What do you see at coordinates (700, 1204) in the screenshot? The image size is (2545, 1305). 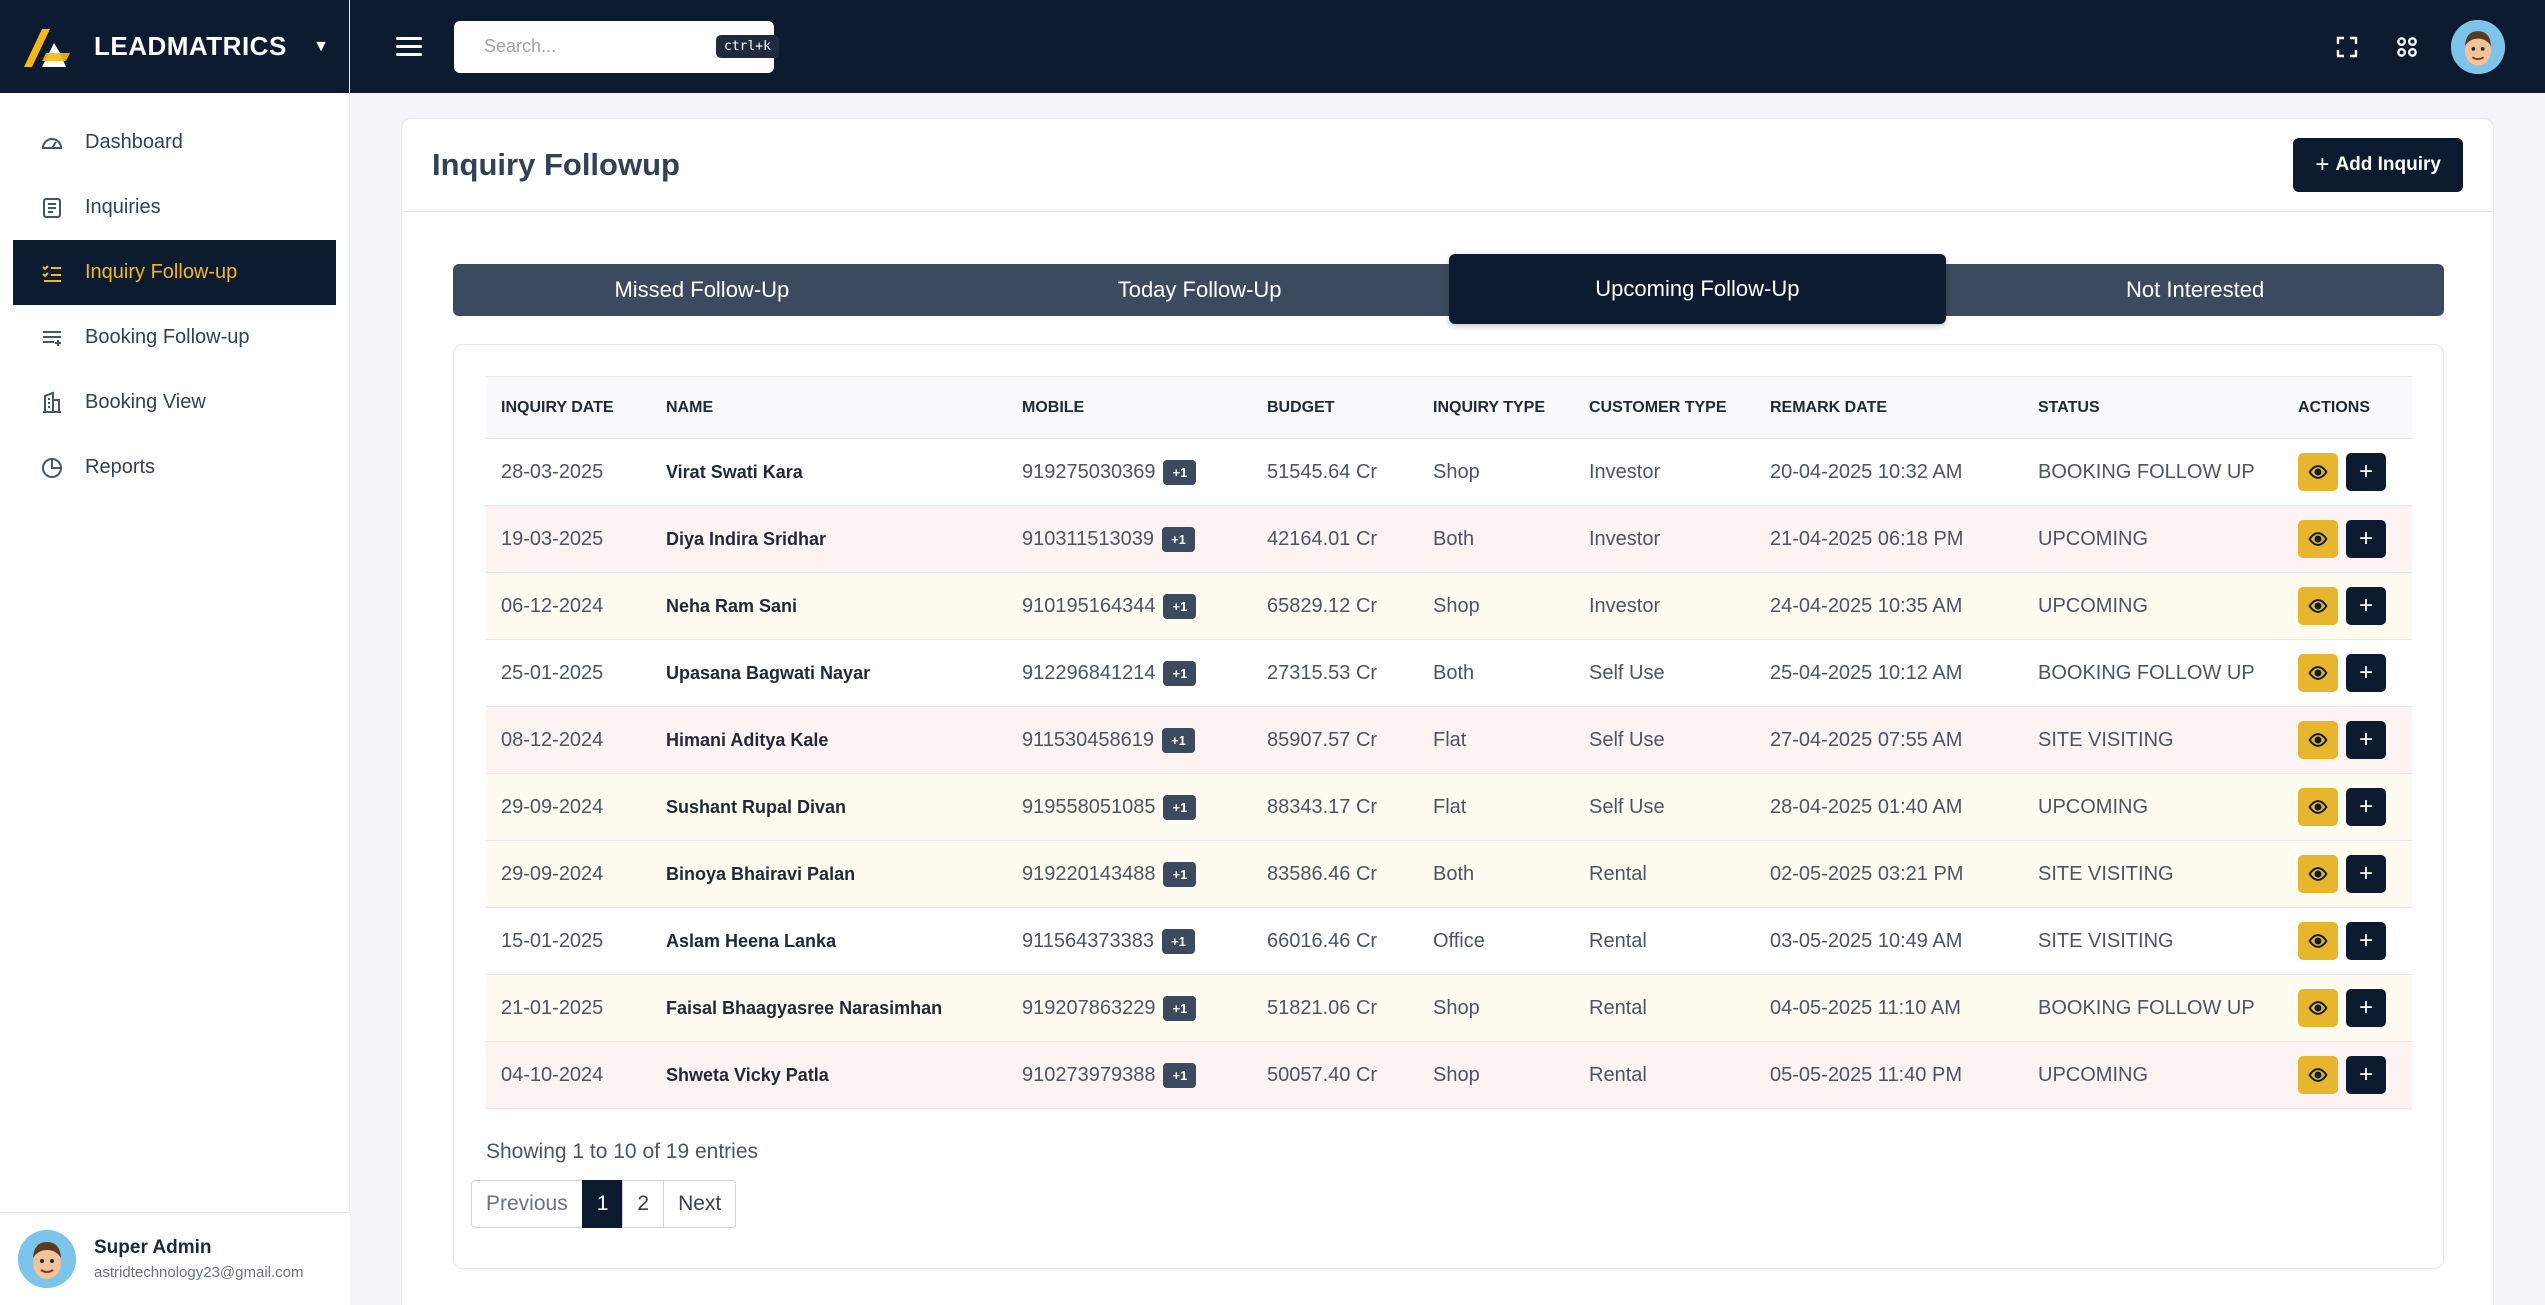 I see `next-page-button: Next` at bounding box center [700, 1204].